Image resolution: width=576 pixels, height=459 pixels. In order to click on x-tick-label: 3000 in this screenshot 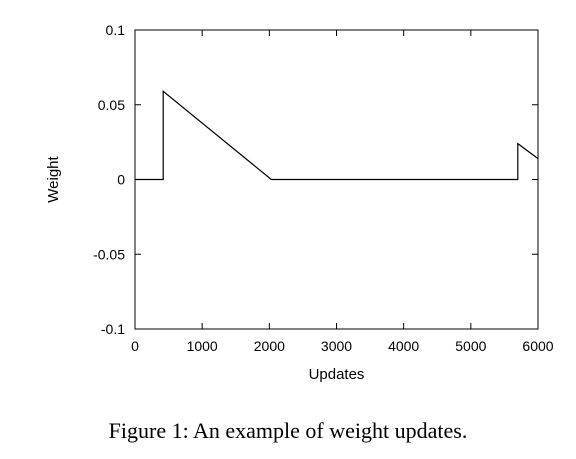, I will do `click(336, 346)`.